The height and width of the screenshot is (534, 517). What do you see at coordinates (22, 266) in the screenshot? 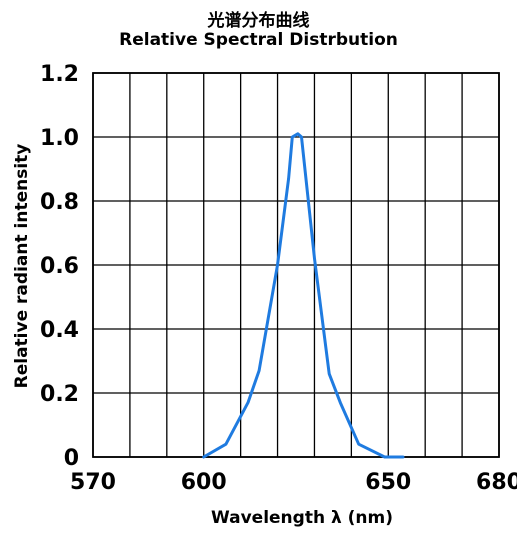
I see `y-axis-label: Relative radiant intensity` at bounding box center [22, 266].